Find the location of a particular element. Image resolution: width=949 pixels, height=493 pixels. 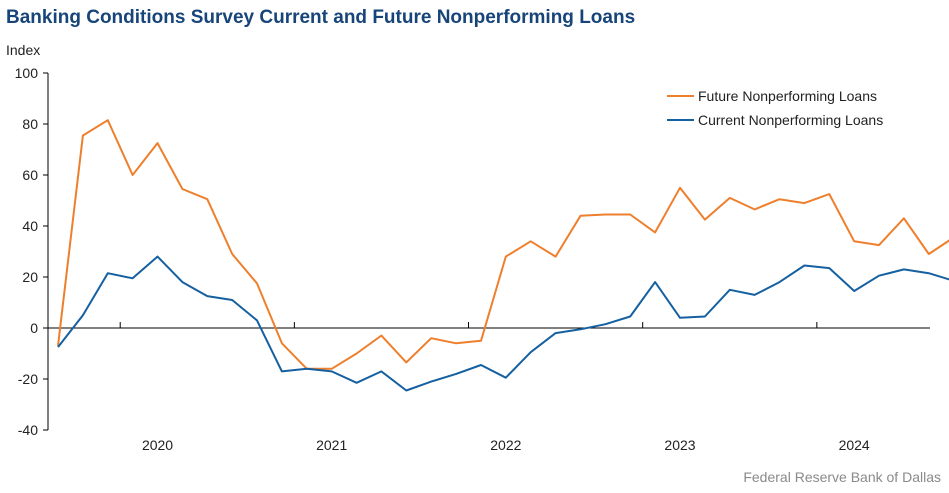

x-tick-label: 2022 is located at coordinates (505, 445).